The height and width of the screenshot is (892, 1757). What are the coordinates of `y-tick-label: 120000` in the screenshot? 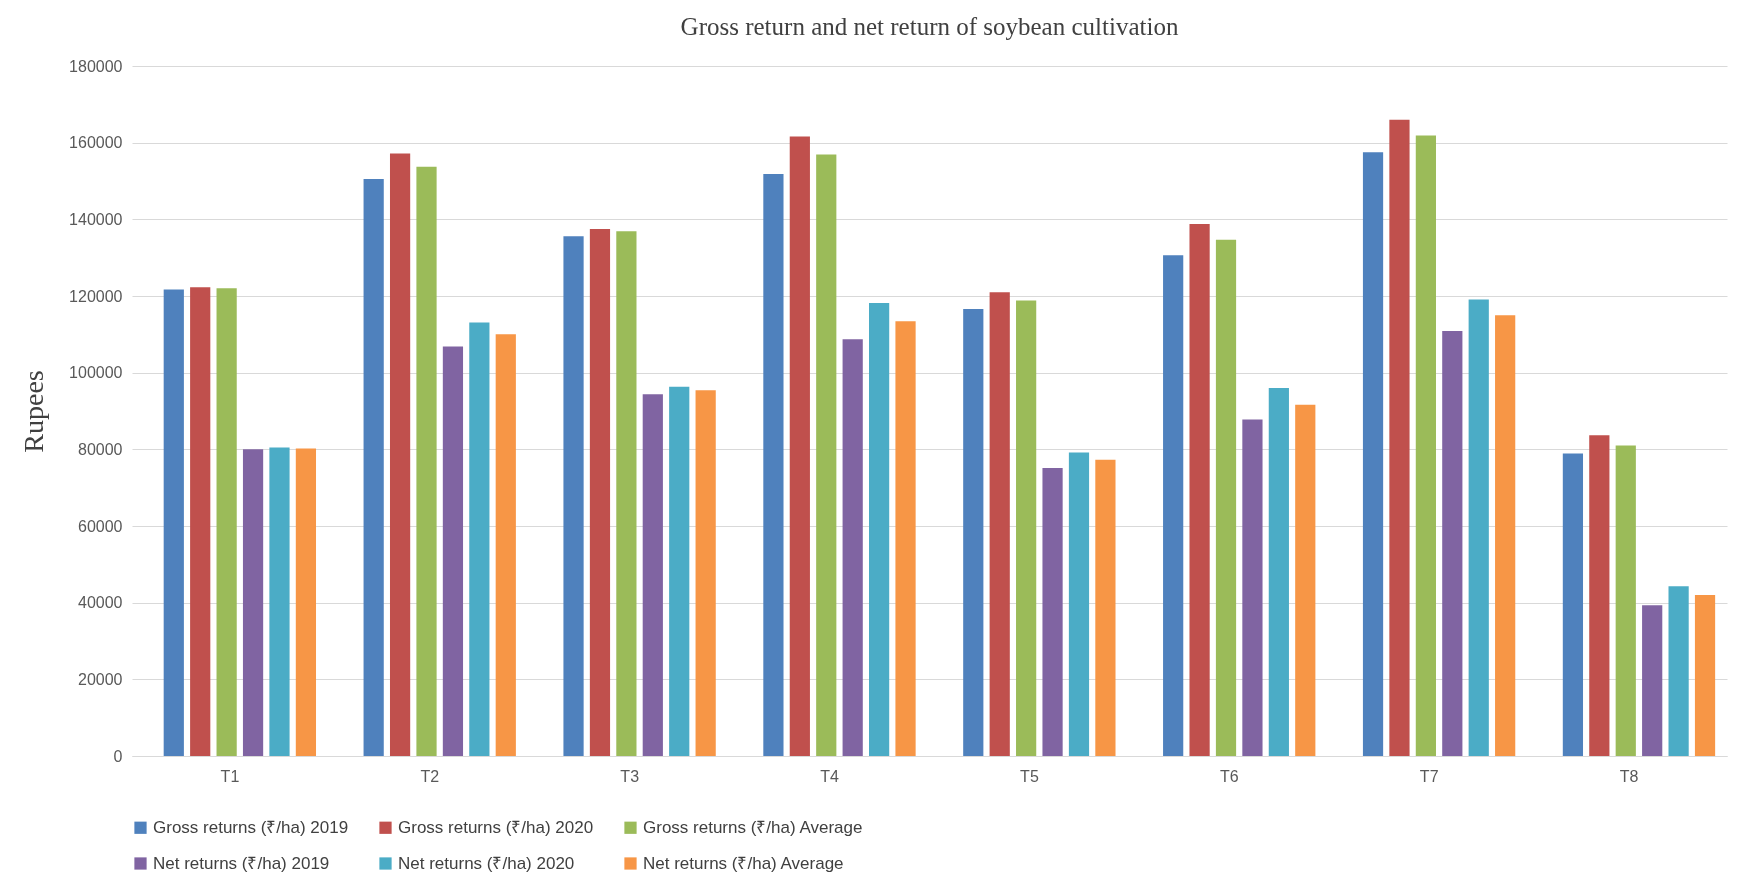 It's located at (96, 296).